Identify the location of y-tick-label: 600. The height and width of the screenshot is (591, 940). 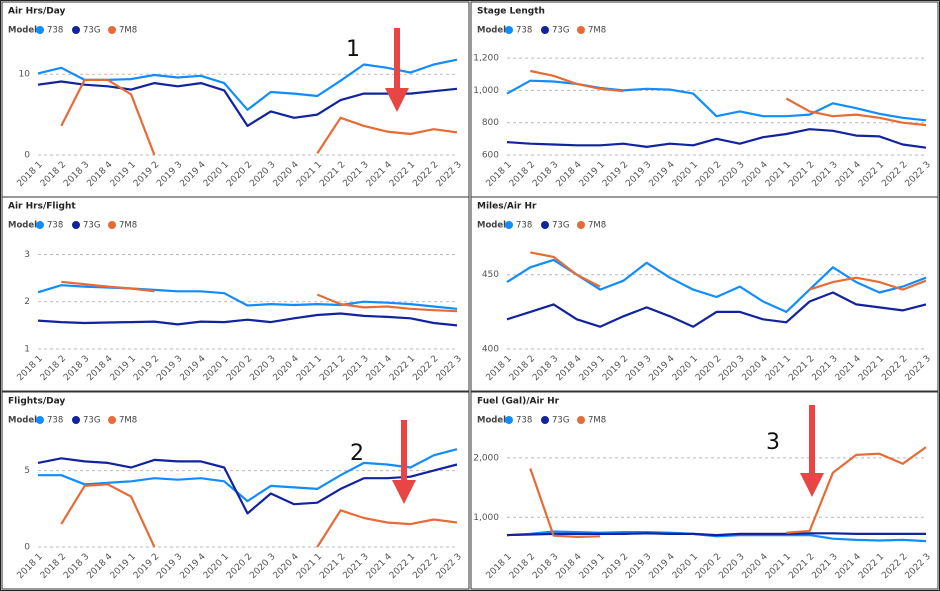
(490, 156).